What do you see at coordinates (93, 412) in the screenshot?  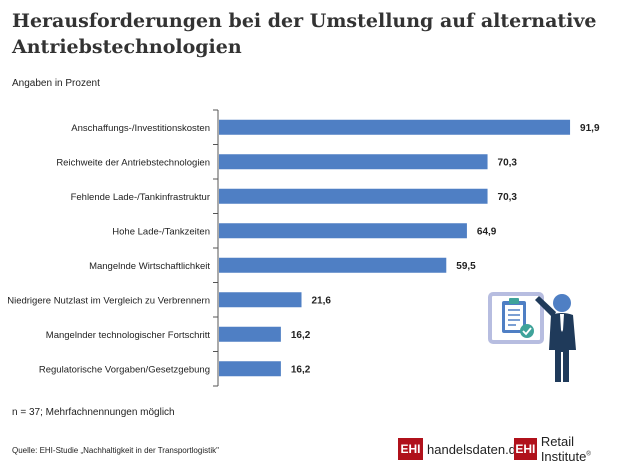 I see `sample-note: n = 37; Mehrfachnennungen möglich` at bounding box center [93, 412].